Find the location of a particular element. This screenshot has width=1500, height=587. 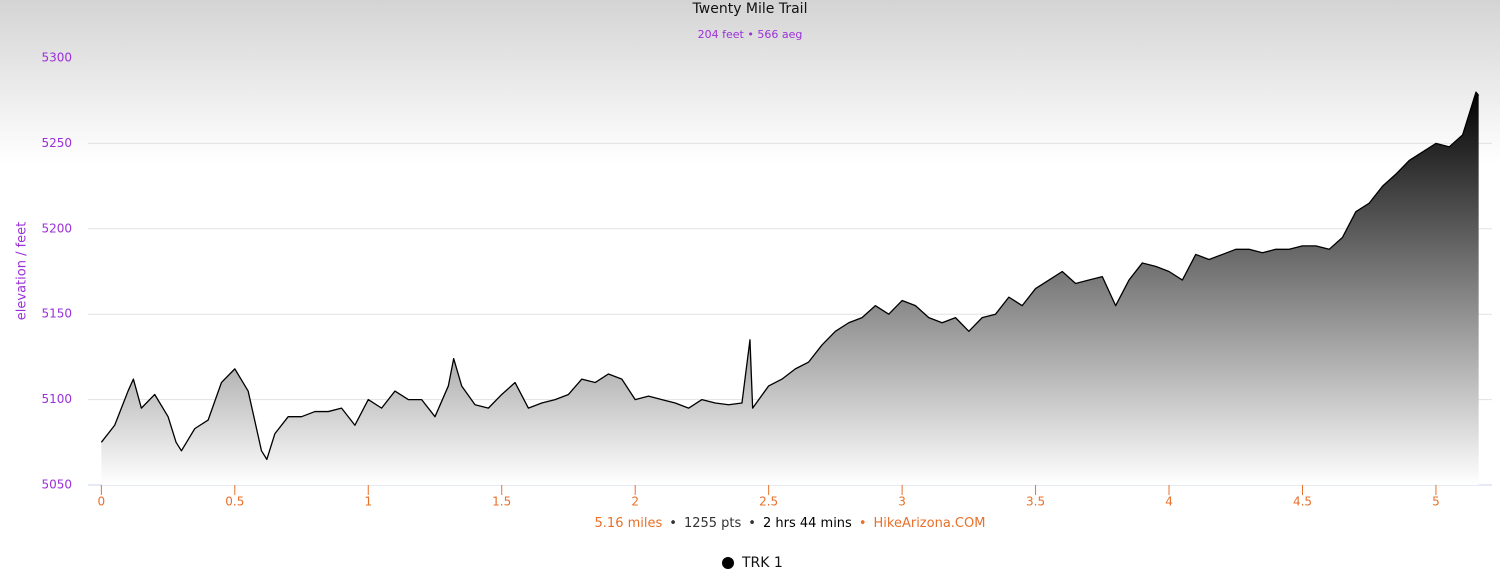

x-tick-label: 1 is located at coordinates (368, 502).